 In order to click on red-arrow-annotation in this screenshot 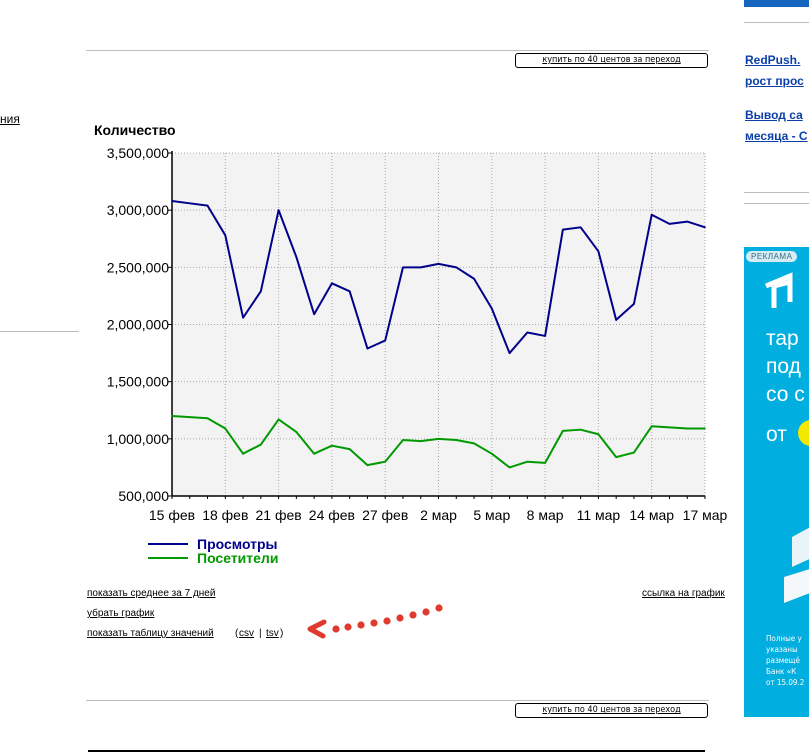, I will do `click(375, 621)`.